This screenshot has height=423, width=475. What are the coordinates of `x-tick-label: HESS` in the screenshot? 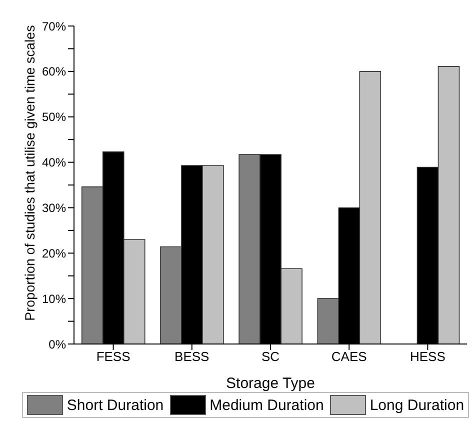 It's located at (428, 356).